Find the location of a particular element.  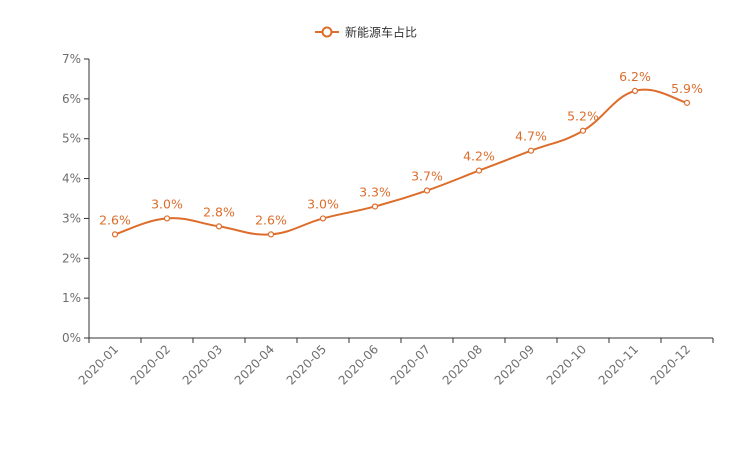

y-tick-label: 0% is located at coordinates (71, 338).